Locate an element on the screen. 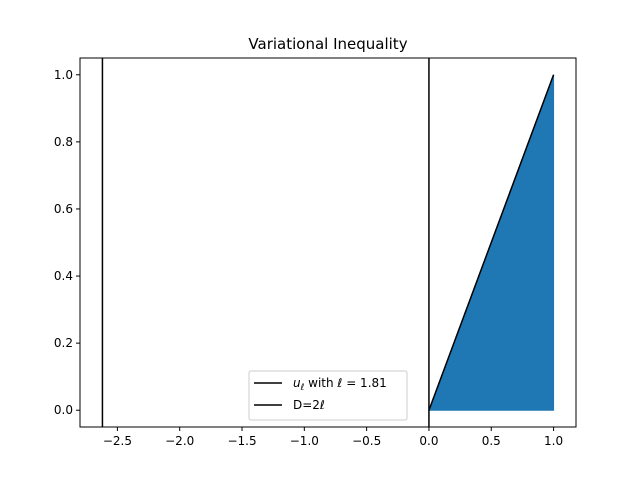 Image resolution: width=640 pixels, height=480 pixels. legend: uℓ with ℓ = 1.81 D=2ℓ is located at coordinates (328, 395).